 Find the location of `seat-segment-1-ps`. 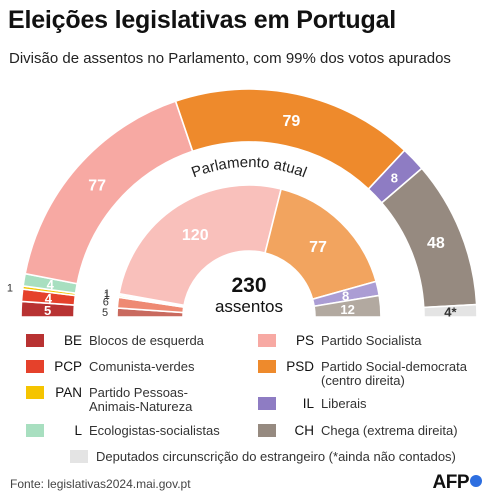

seat-segment-1-ps is located at coordinates (200, 245).